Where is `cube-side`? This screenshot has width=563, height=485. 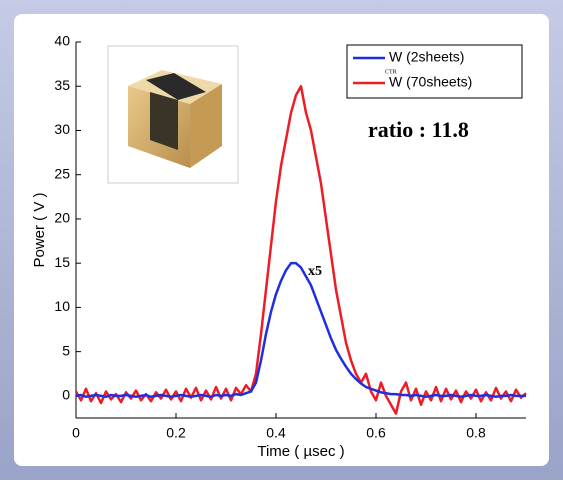 cube-side is located at coordinates (206, 126).